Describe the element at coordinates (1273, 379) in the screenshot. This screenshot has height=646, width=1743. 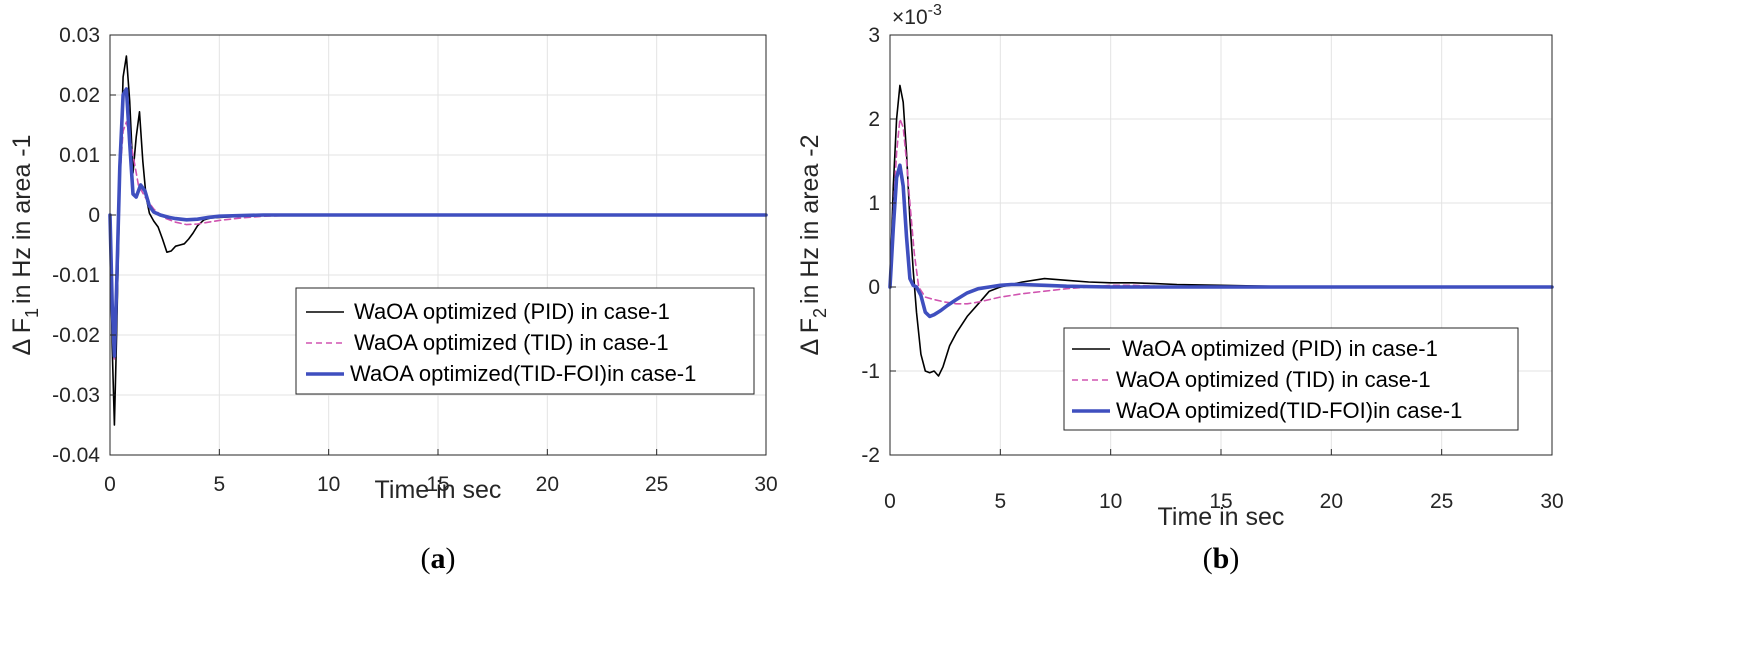
I see `panel-b-legend-label-tid: WaOA optimized (TID) in case-1` at that location.